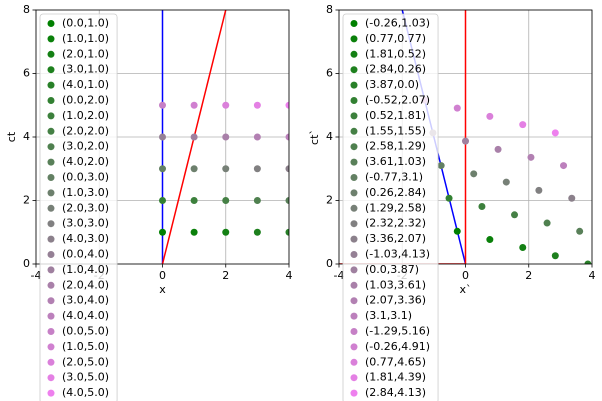  Describe the element at coordinates (395, 223) in the screenshot. I see `legend-label: (2.32,2.32)` at that location.